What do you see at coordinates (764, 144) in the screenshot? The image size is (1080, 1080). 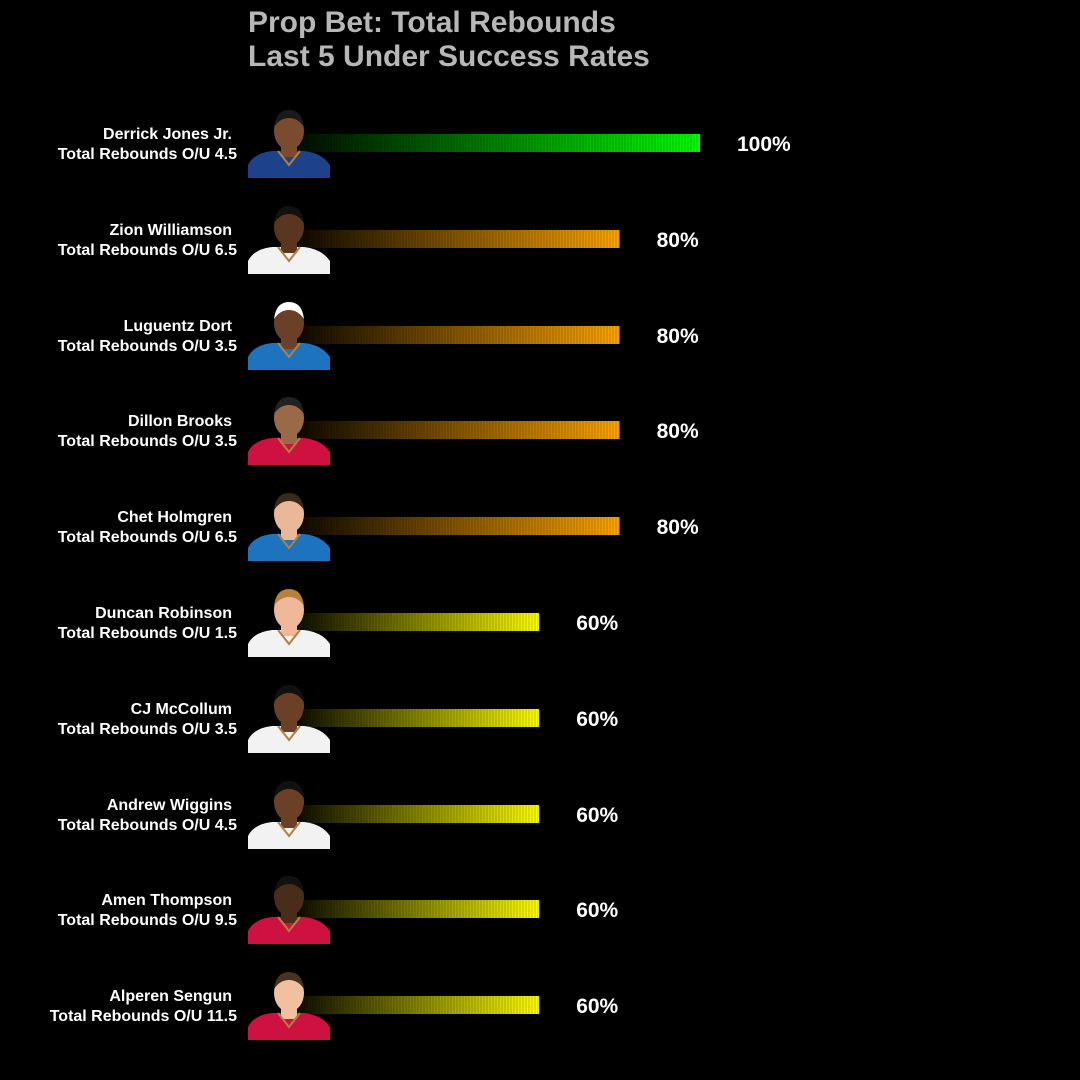 I see `value-label: 100%` at bounding box center [764, 144].